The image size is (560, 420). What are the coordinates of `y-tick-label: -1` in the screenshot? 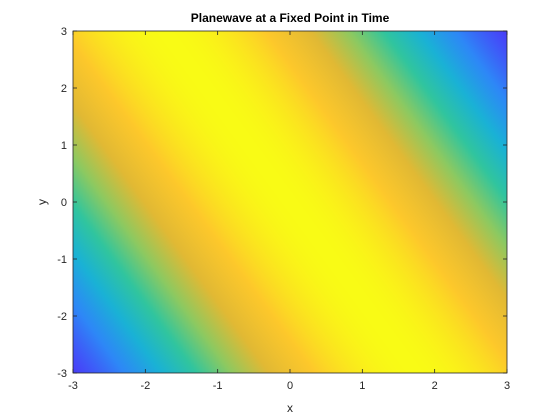 It's located at (62, 260).